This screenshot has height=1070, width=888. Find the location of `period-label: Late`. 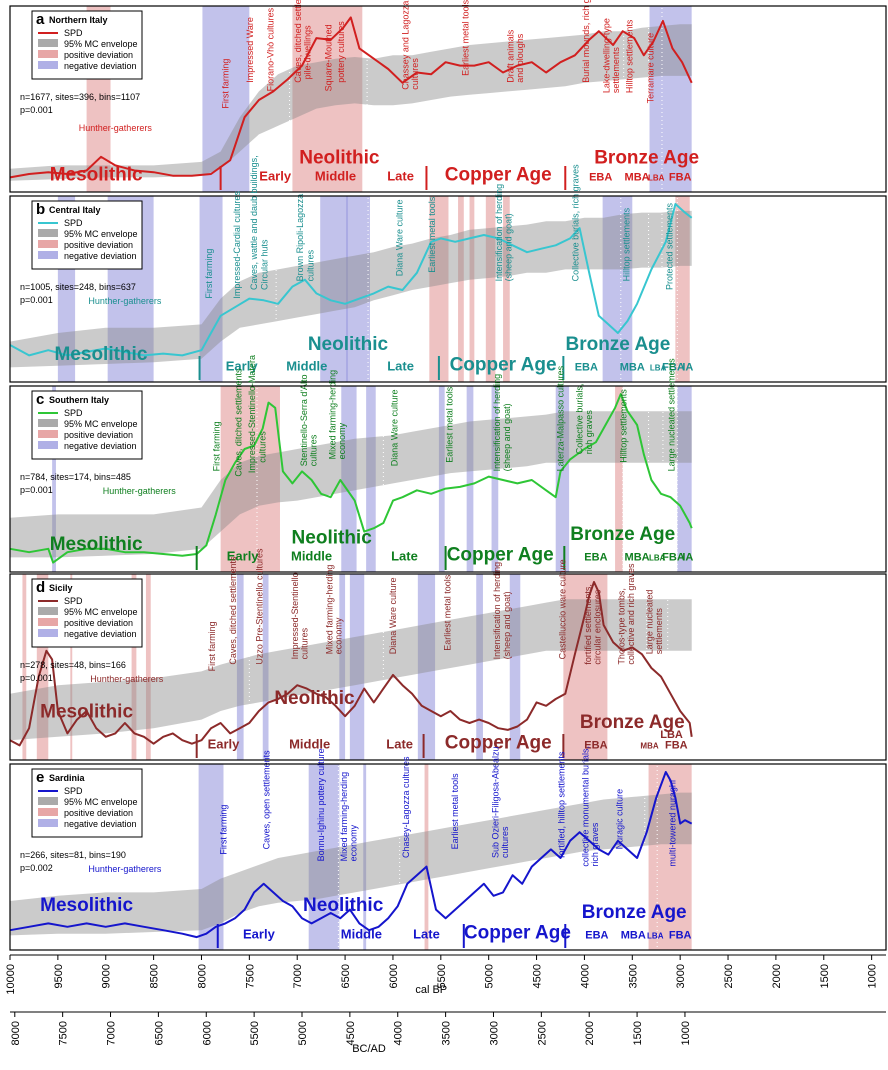

period-label: Late is located at coordinates (399, 744).